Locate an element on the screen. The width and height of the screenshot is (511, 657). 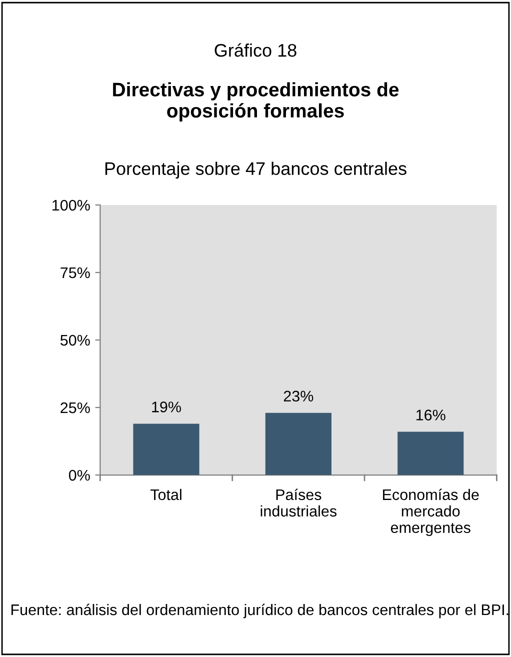
source-note: Fuente: análisis del ordenamiento jurídico de bancos centrales por el BPI. is located at coordinates (259, 611).